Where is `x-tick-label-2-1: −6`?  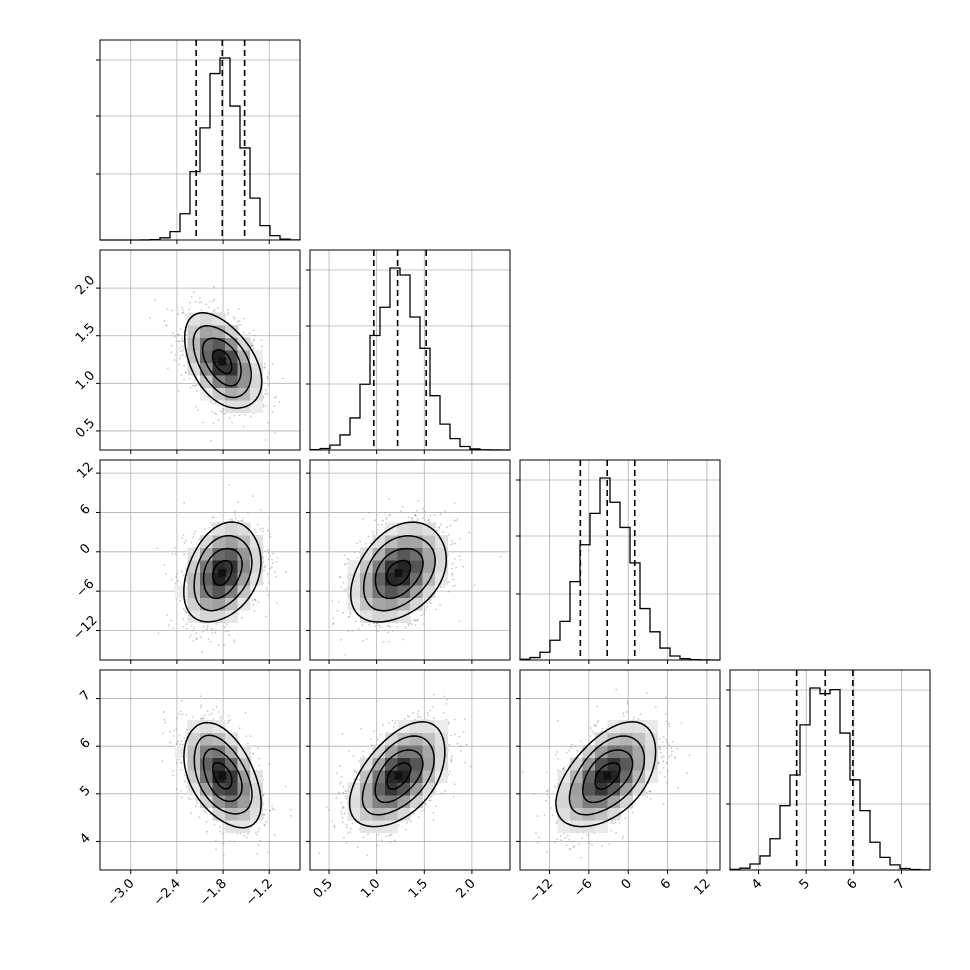
x-tick-label-2-1: −6 is located at coordinates (584, 888).